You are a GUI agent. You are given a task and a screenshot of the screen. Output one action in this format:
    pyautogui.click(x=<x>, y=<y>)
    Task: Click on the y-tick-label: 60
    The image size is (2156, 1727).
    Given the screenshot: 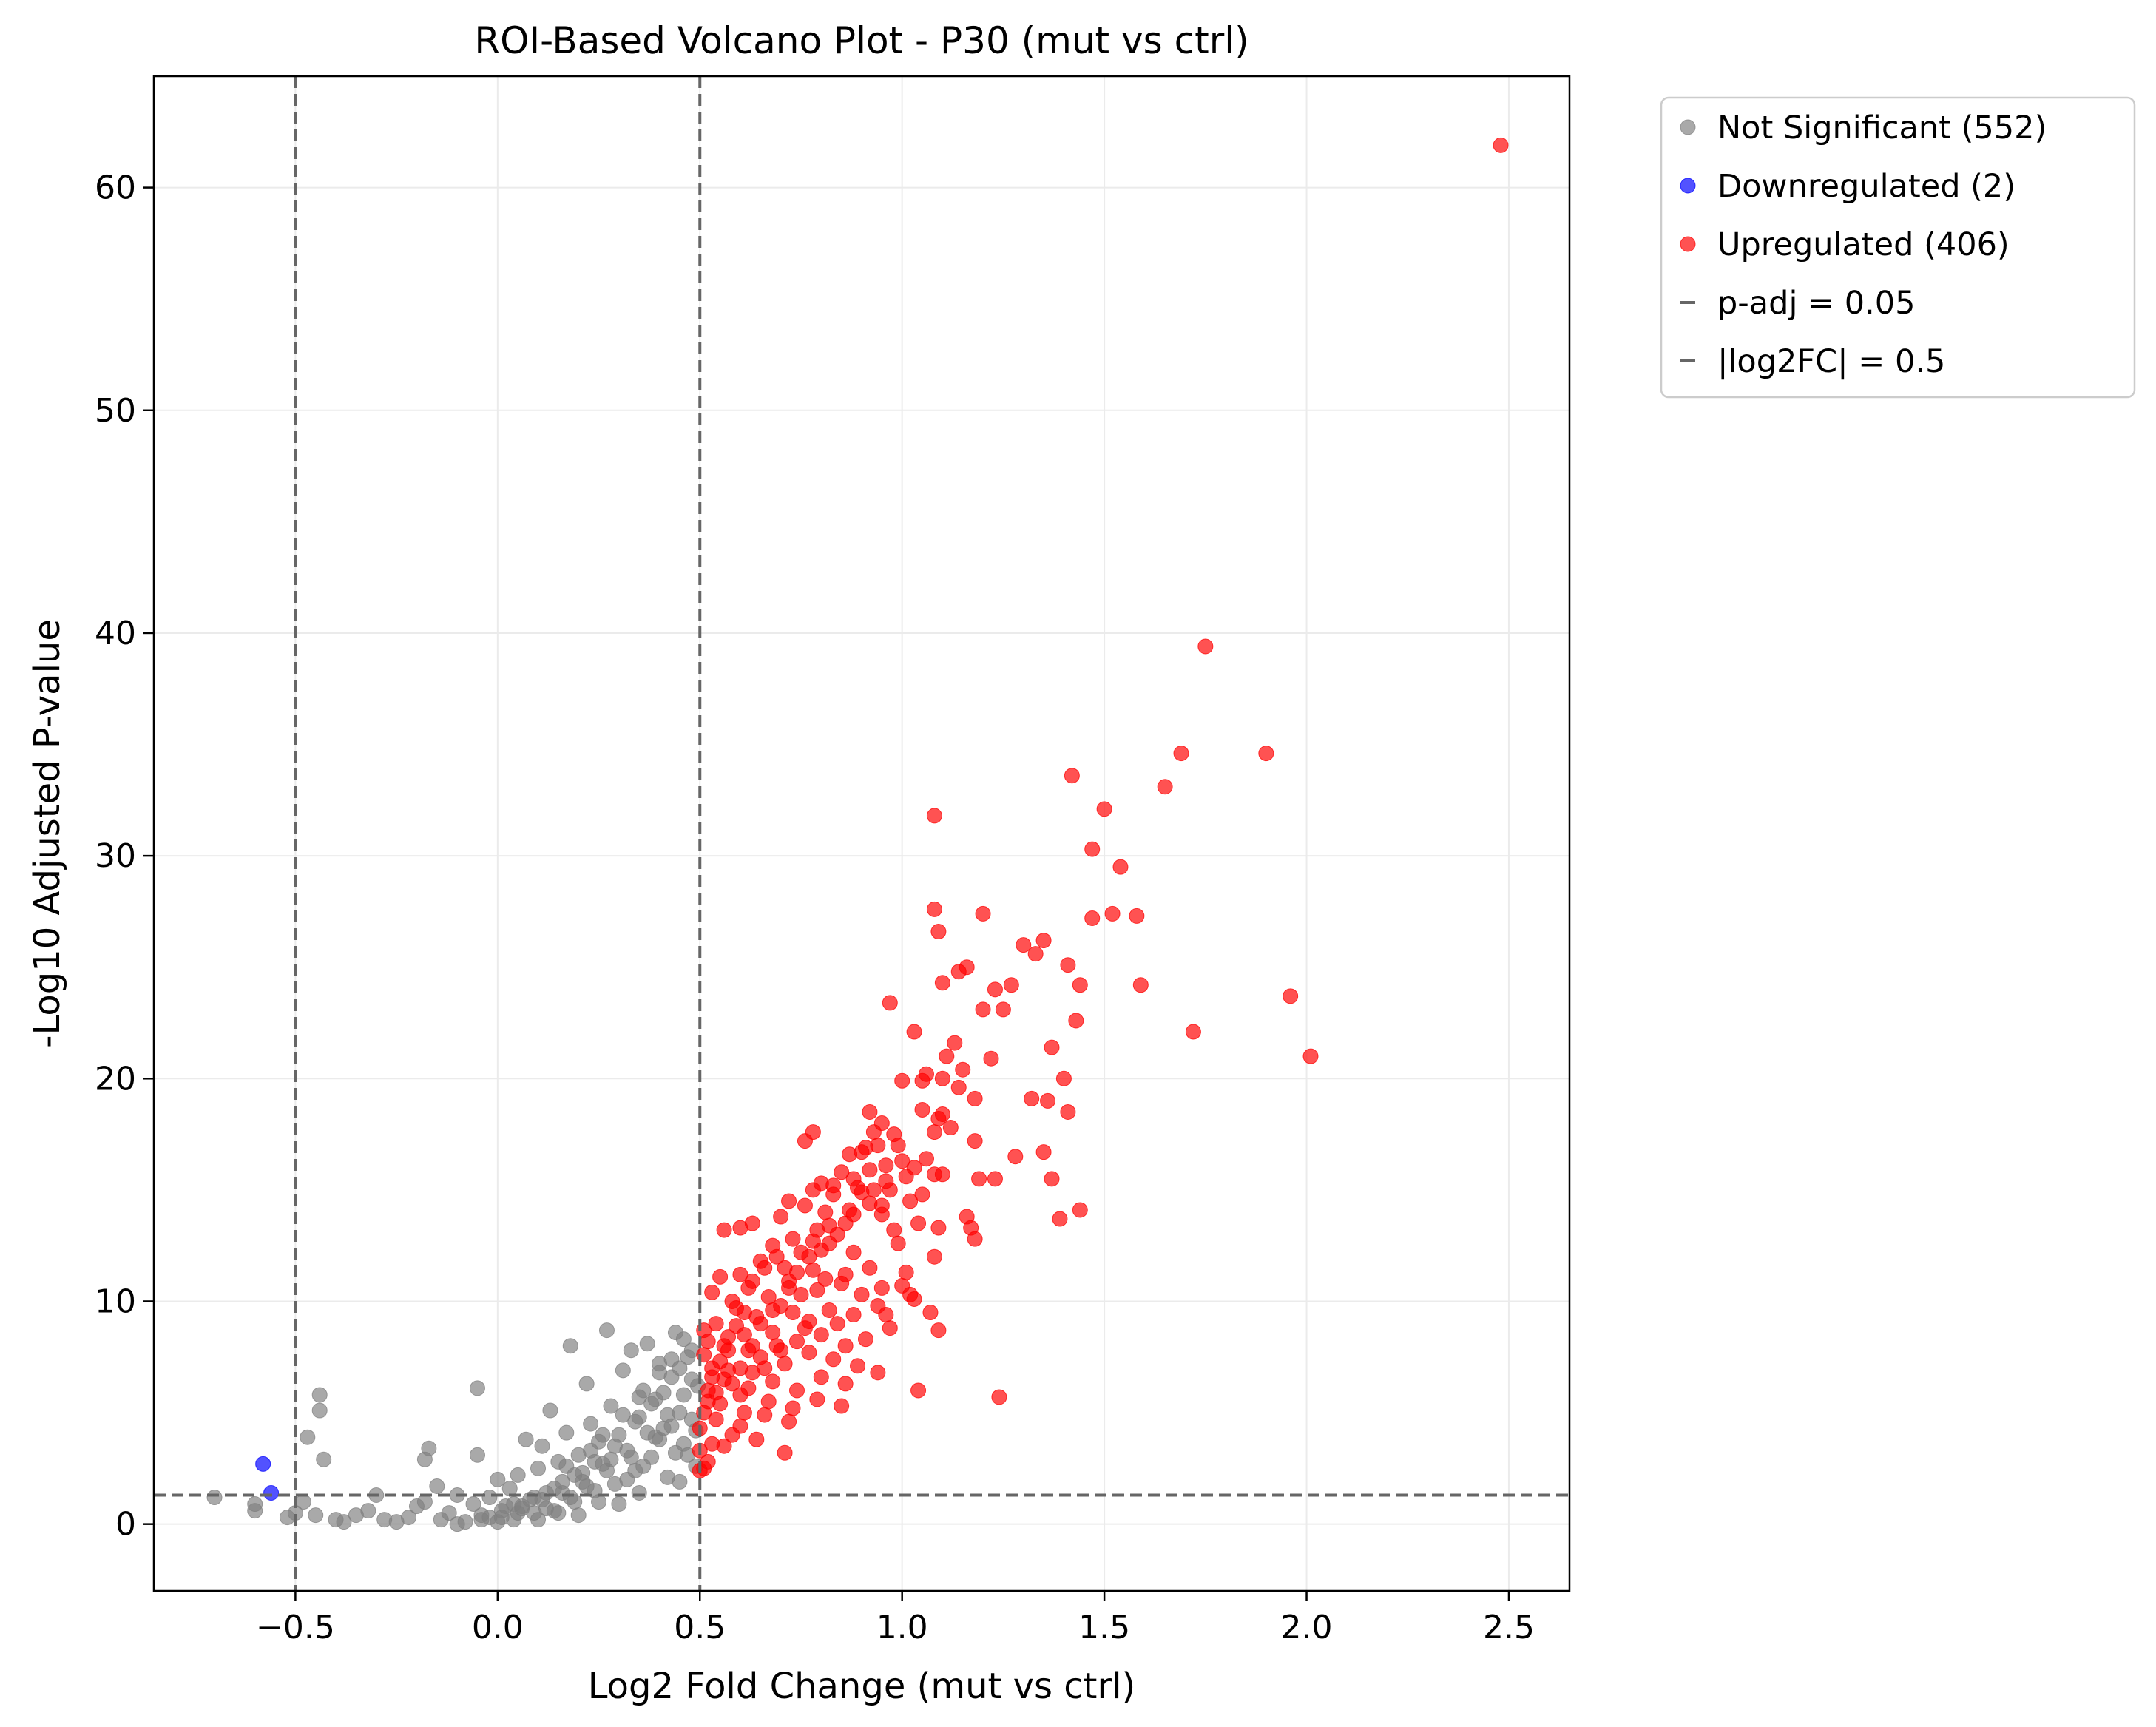 What is the action you would take?
    pyautogui.click(x=115, y=188)
    